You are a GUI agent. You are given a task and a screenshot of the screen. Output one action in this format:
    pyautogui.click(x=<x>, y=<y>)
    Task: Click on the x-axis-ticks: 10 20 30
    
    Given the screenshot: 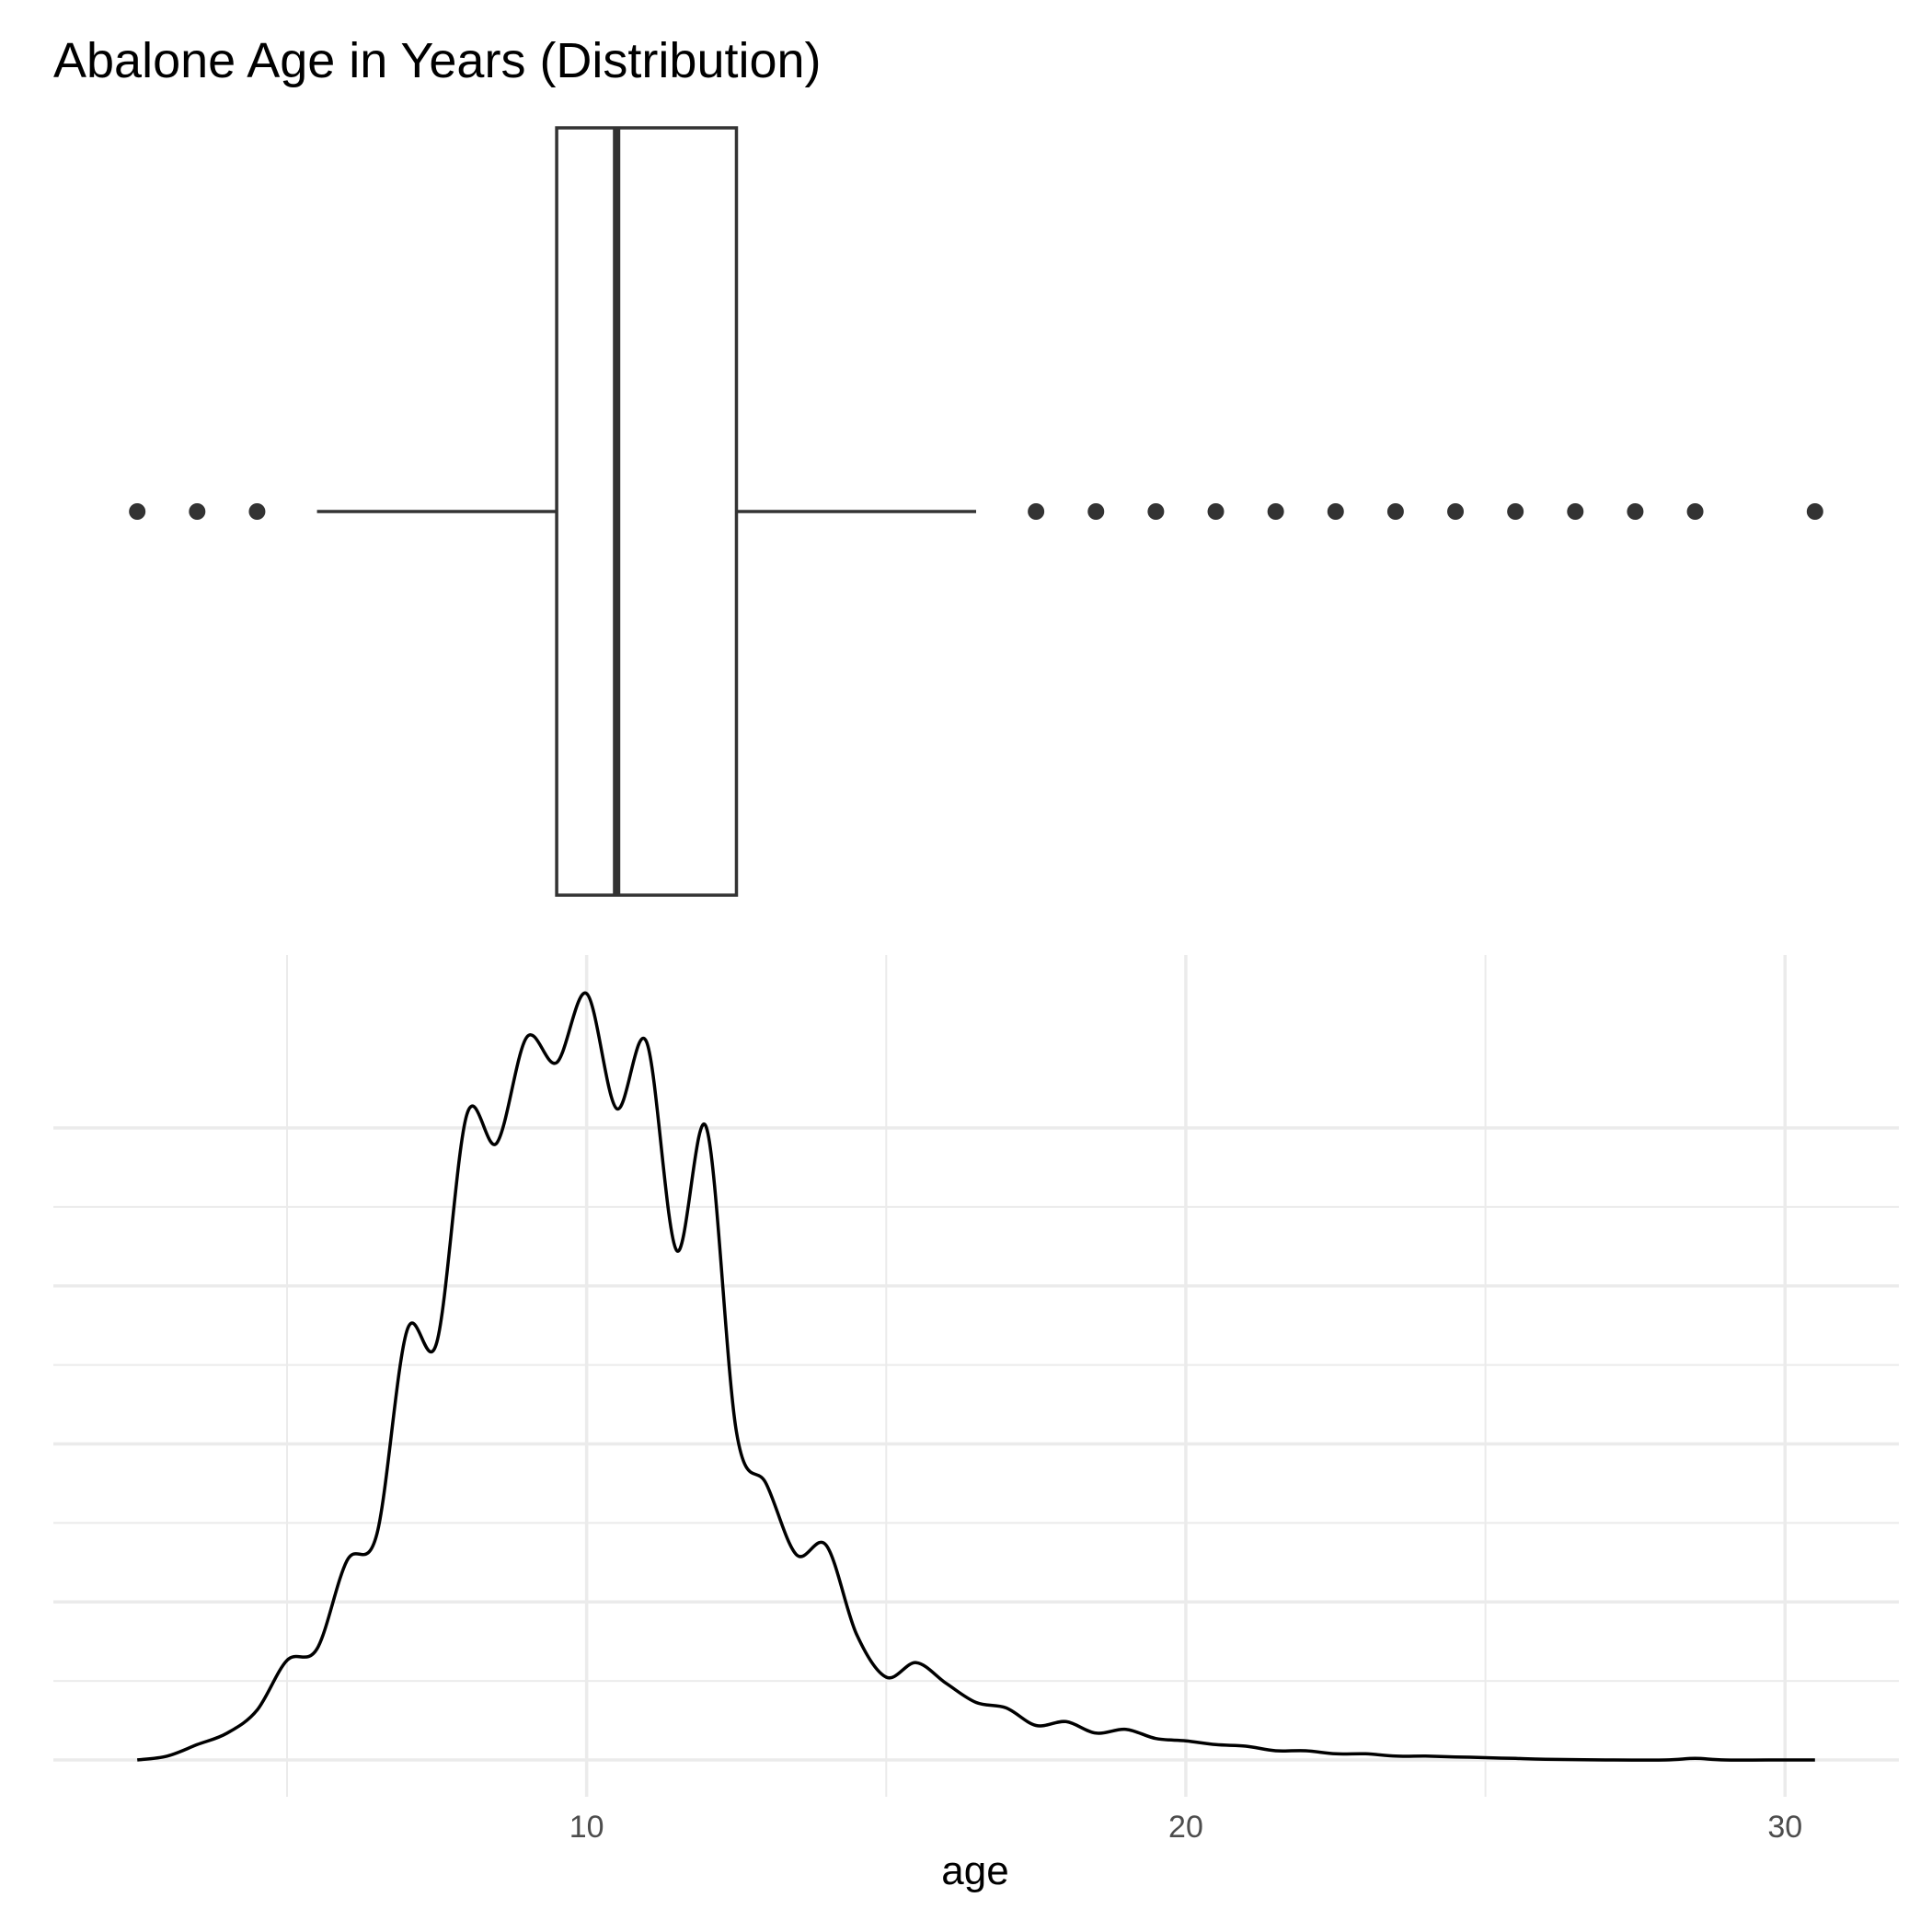 What is the action you would take?
    pyautogui.click(x=1185, y=1827)
    